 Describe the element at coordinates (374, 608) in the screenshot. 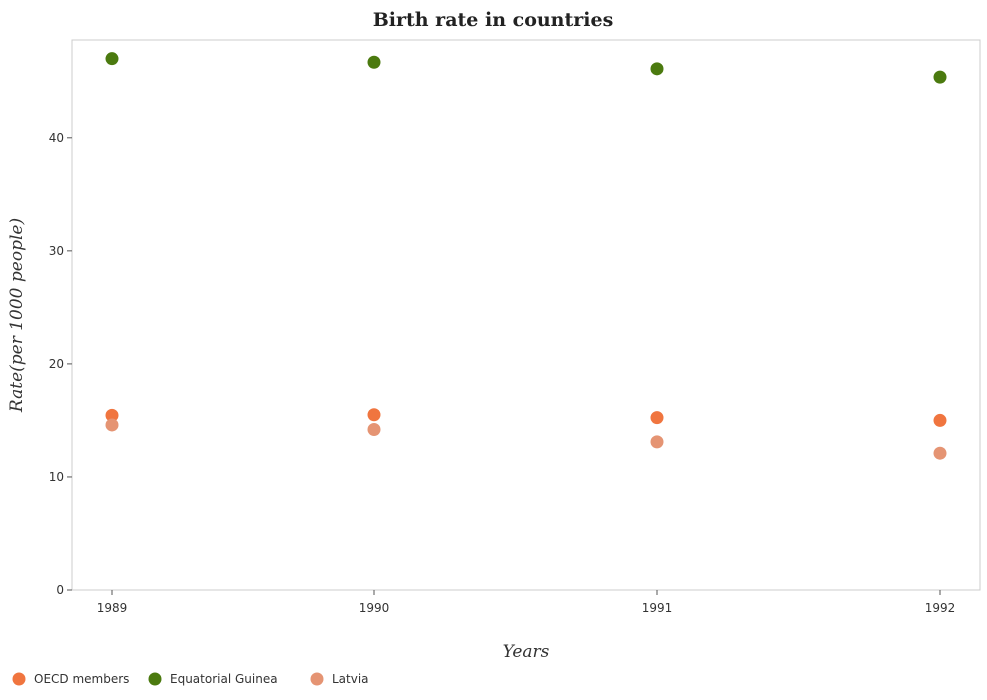

I see `x-tick-label: 1990` at that location.